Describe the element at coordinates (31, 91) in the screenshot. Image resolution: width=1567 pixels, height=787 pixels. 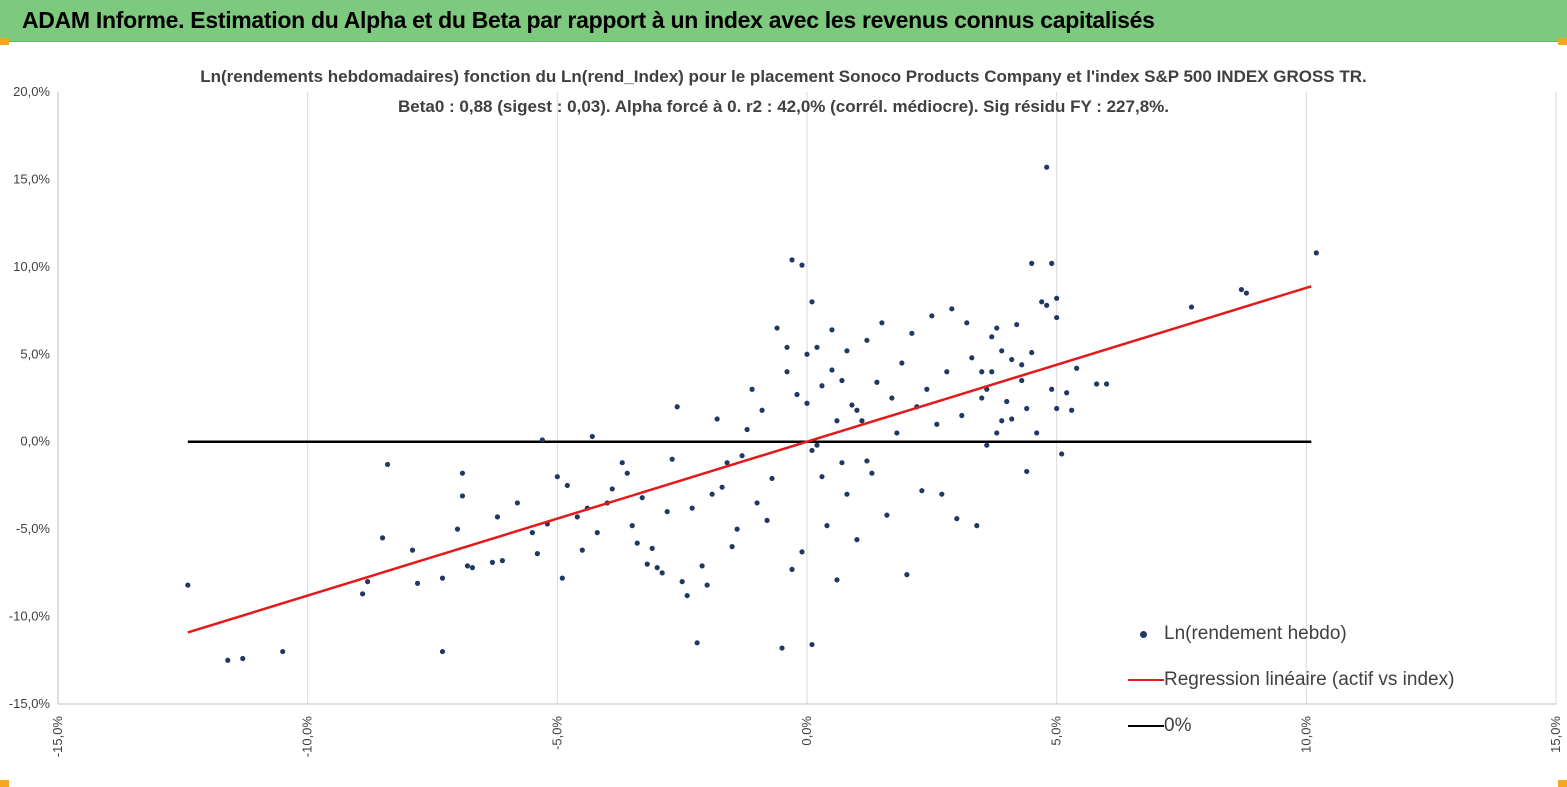
I see `y-tick-label: 20,0%` at that location.